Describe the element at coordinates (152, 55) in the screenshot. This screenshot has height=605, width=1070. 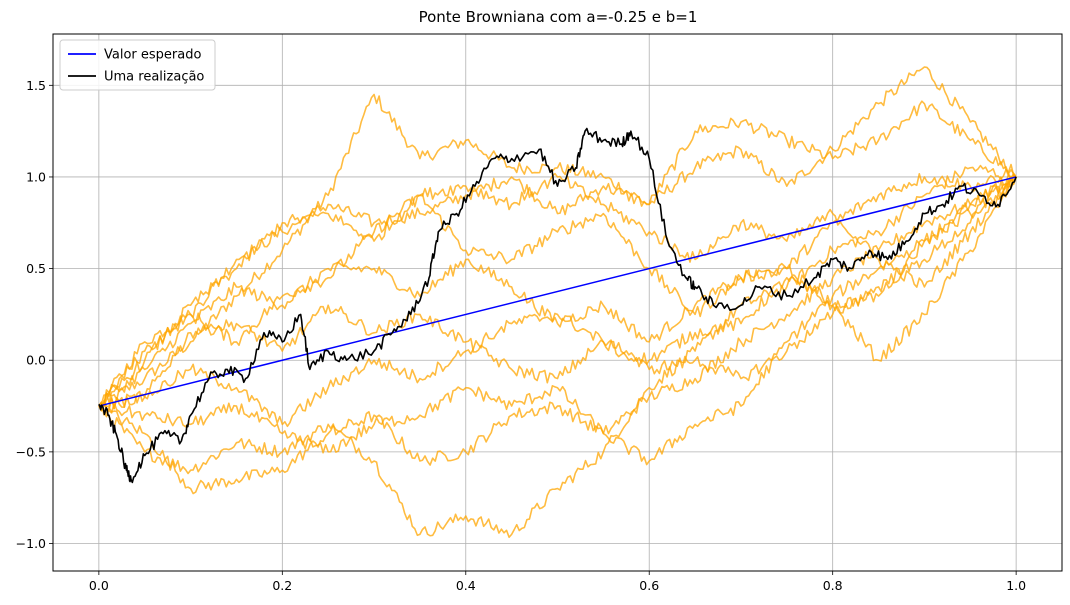
I see `legend-label: Valor esperado` at that location.